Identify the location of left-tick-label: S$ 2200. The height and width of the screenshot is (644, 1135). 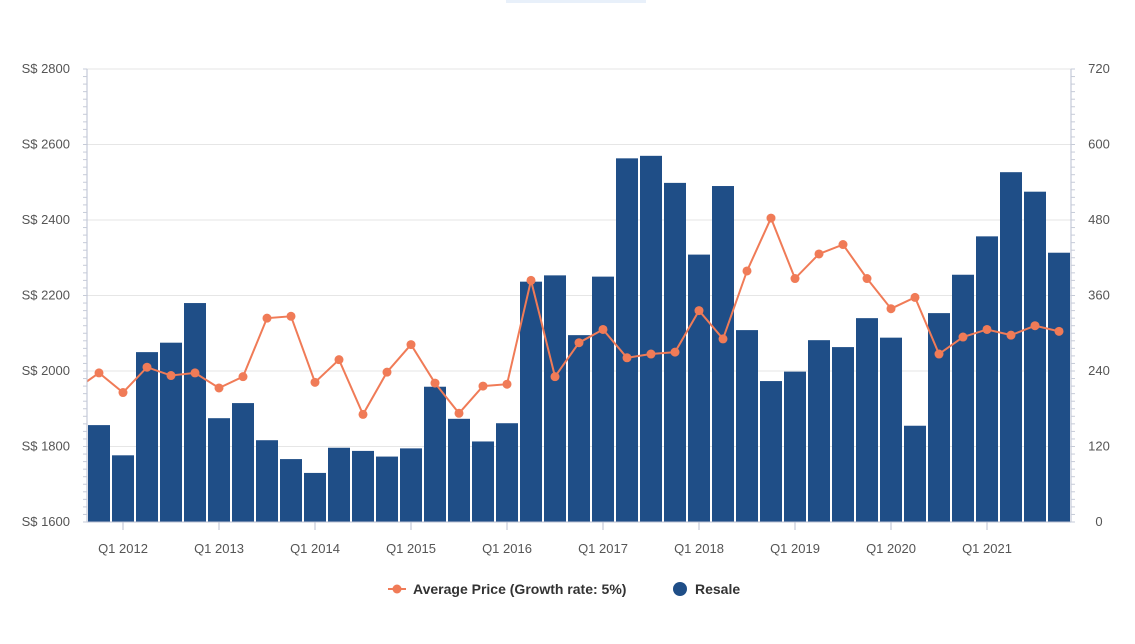
(46, 295).